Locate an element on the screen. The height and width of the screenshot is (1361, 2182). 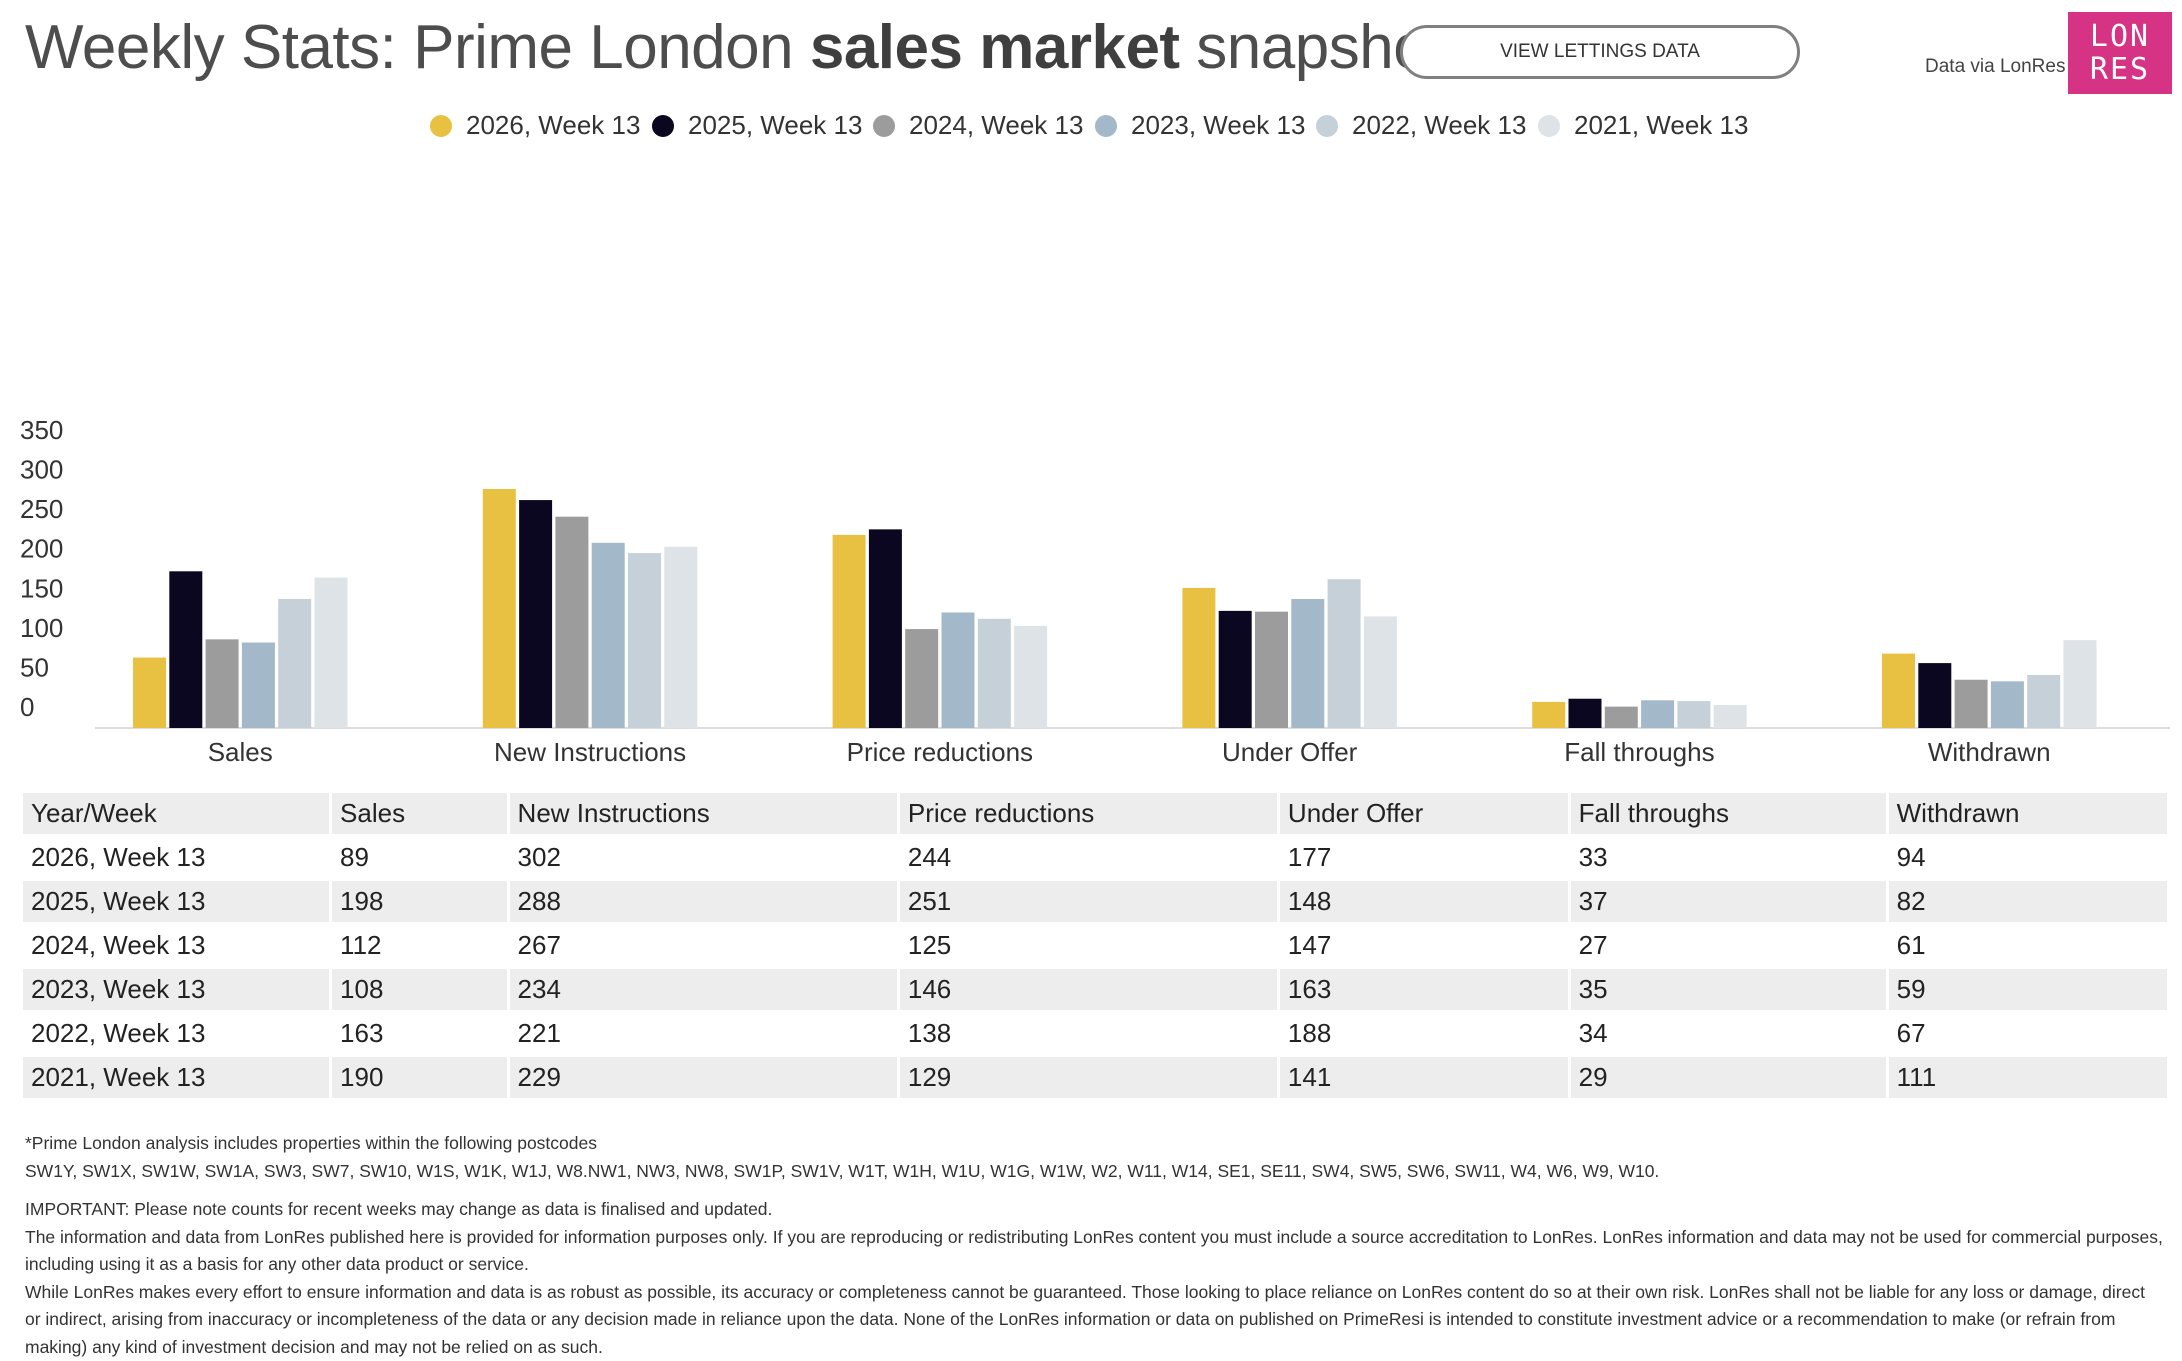
legend-item: 2024, Week 13 is located at coordinates (978, 125).